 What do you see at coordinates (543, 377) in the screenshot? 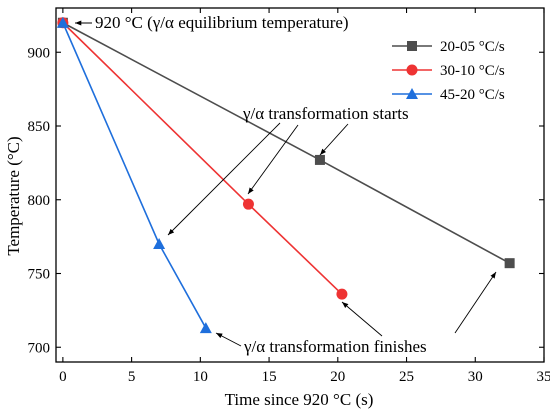
I see `x-tick-label-7: 35` at bounding box center [543, 377].